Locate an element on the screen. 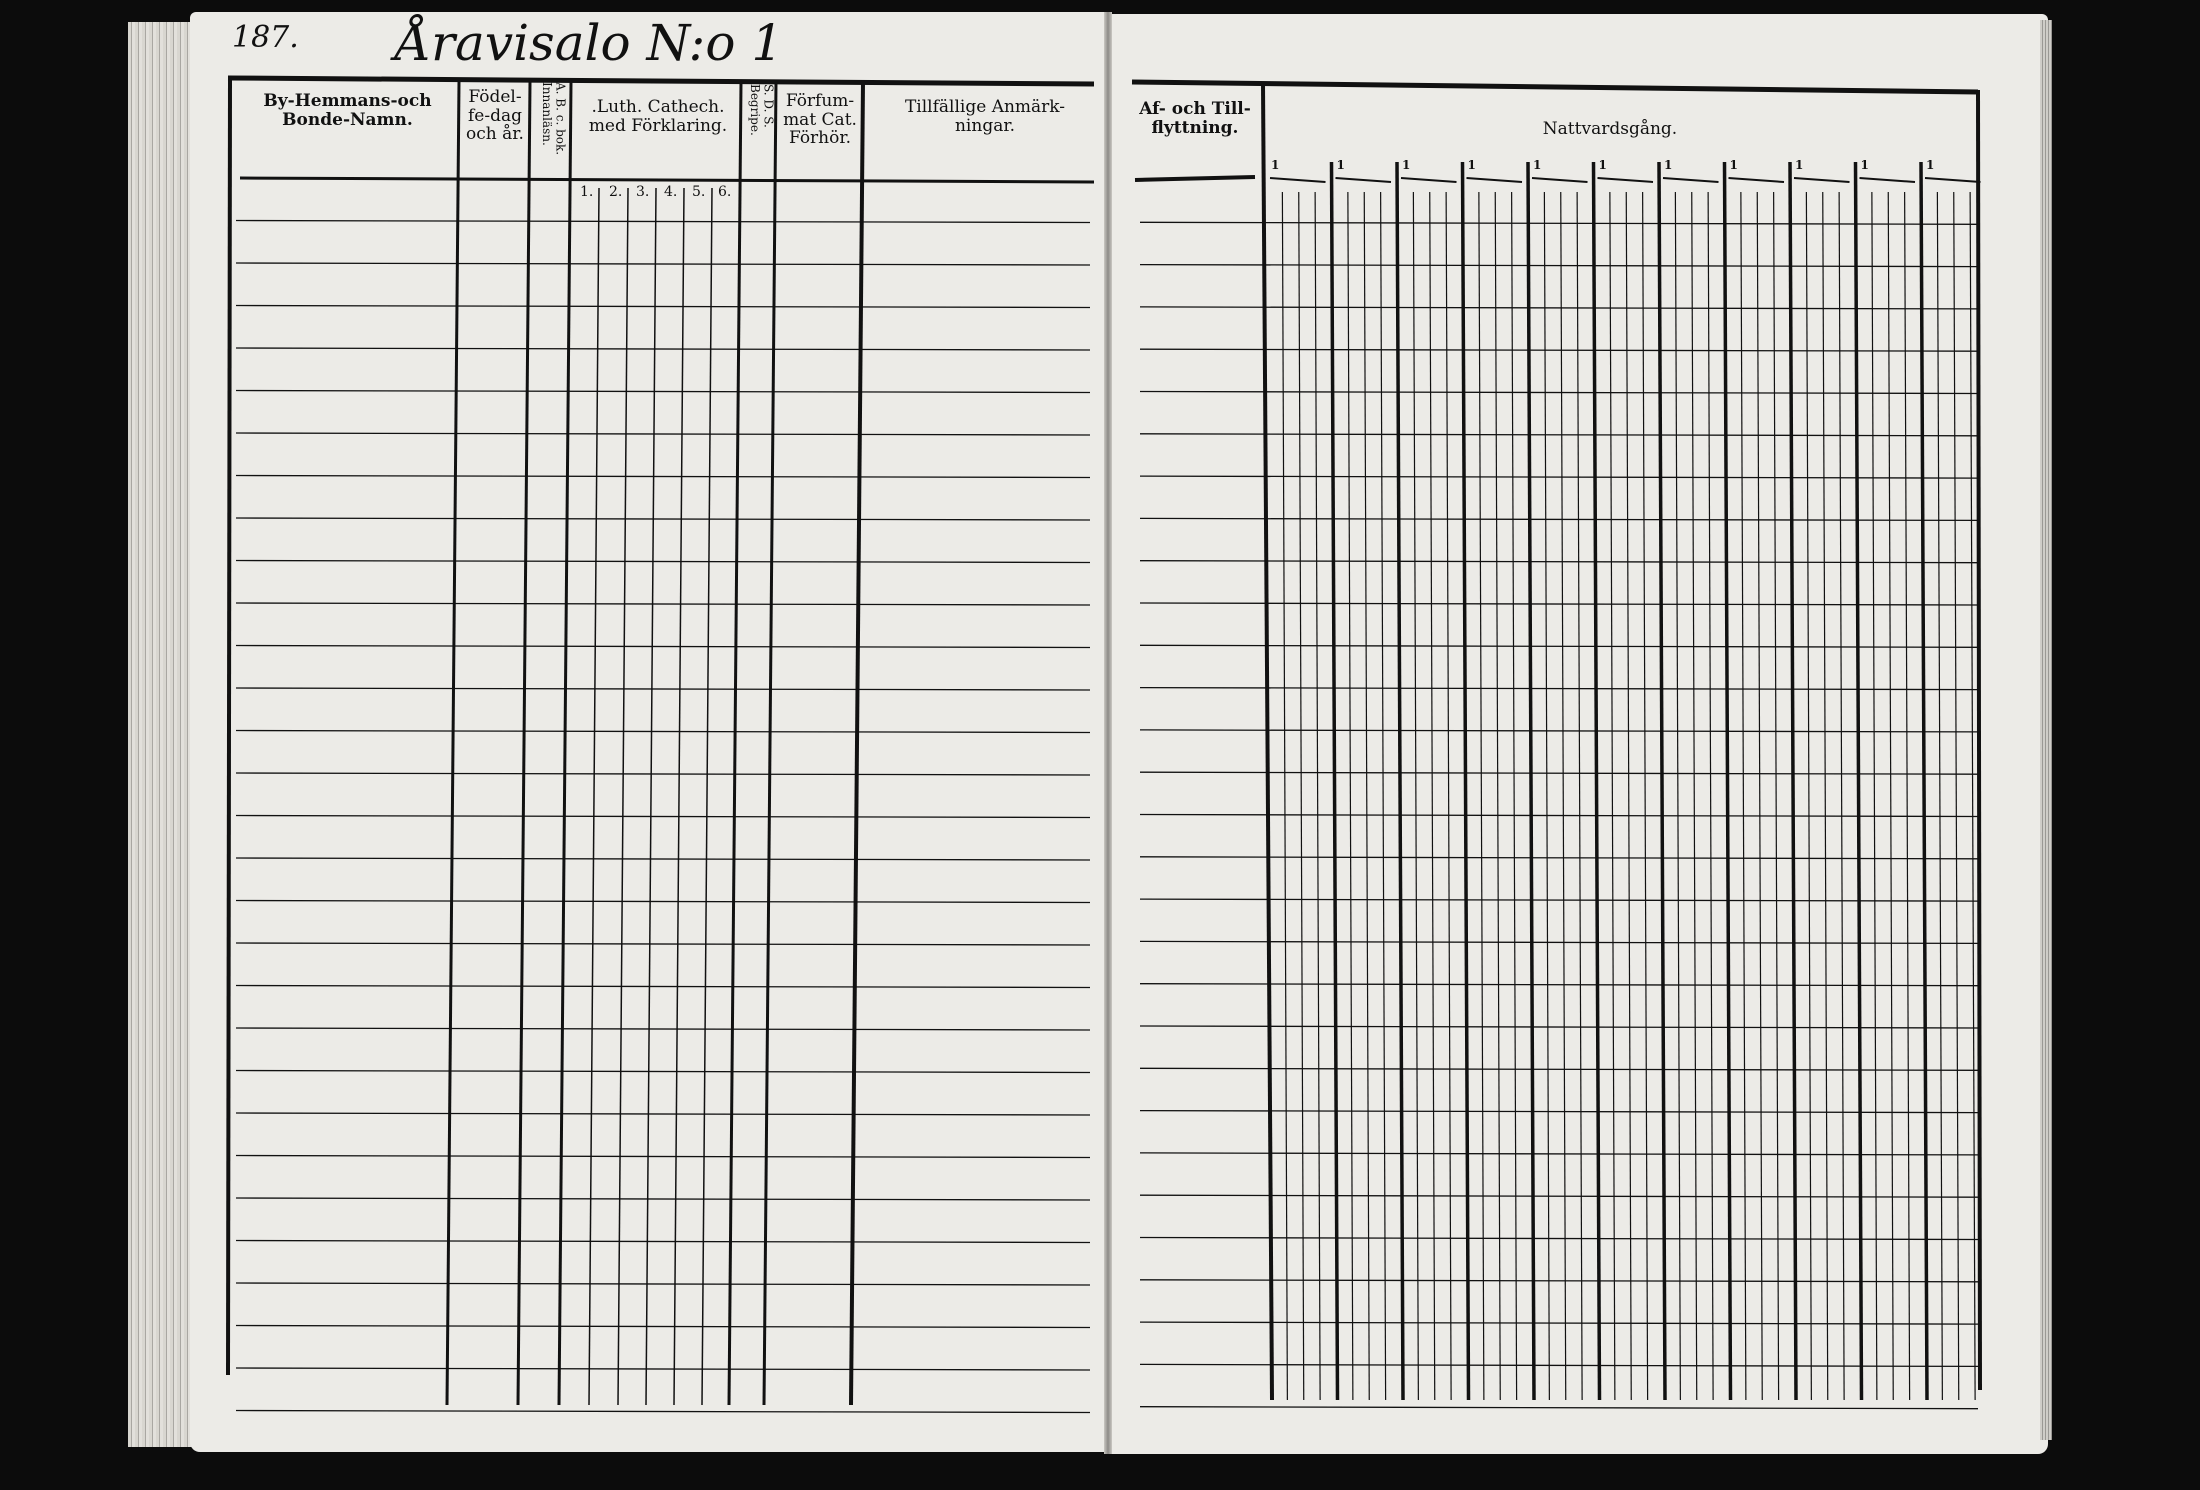  right-border is located at coordinates (1979, 740).